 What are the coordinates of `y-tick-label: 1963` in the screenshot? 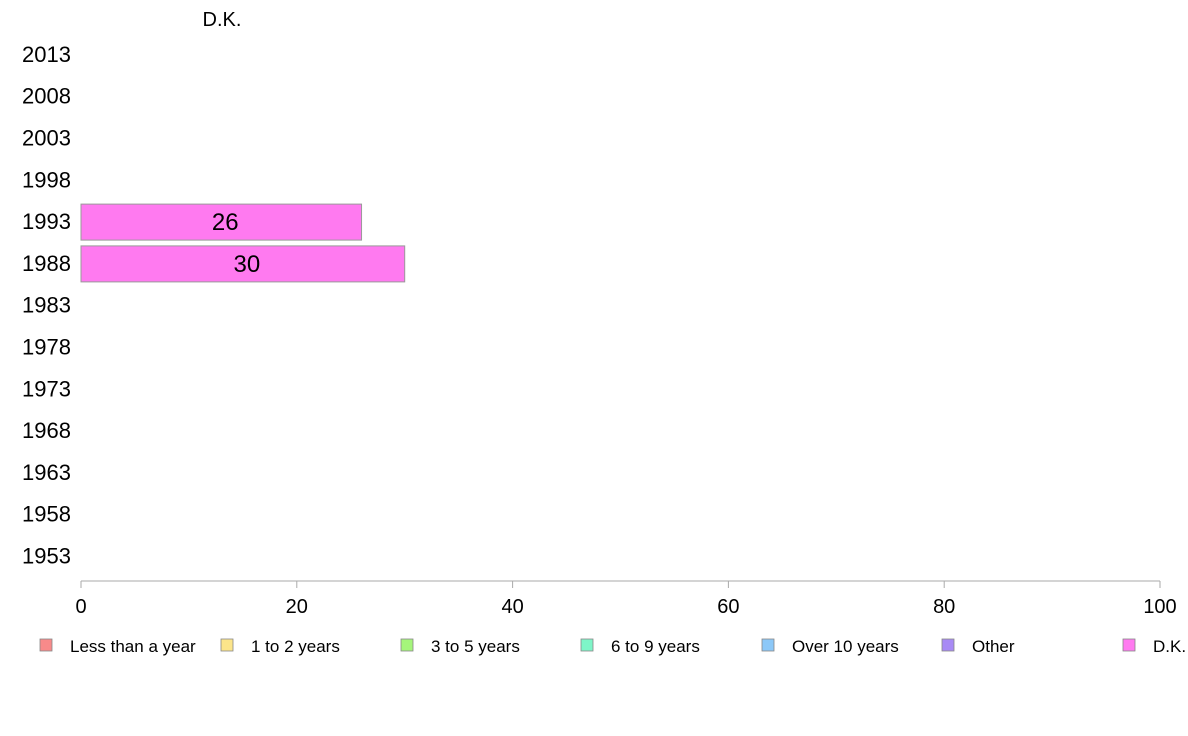 It's located at (46, 472).